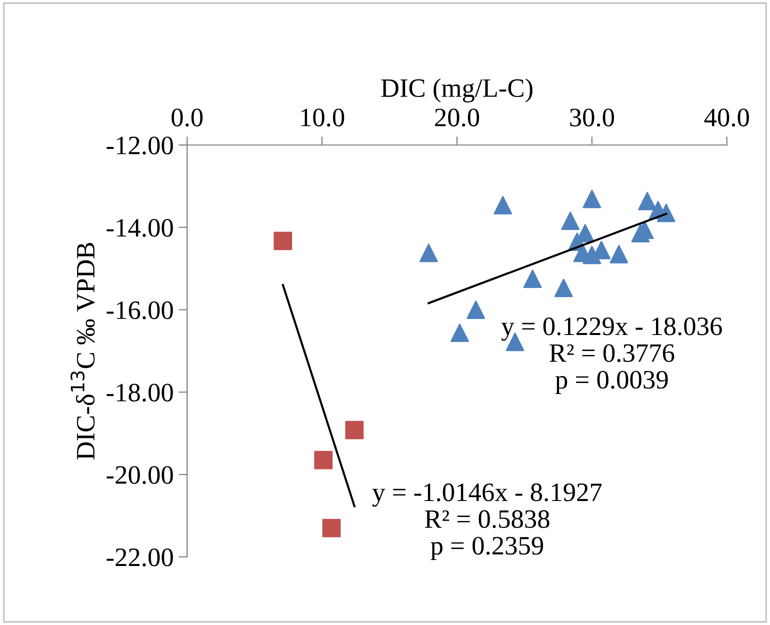  I want to click on x-tick-label: 30.0, so click(592, 117).